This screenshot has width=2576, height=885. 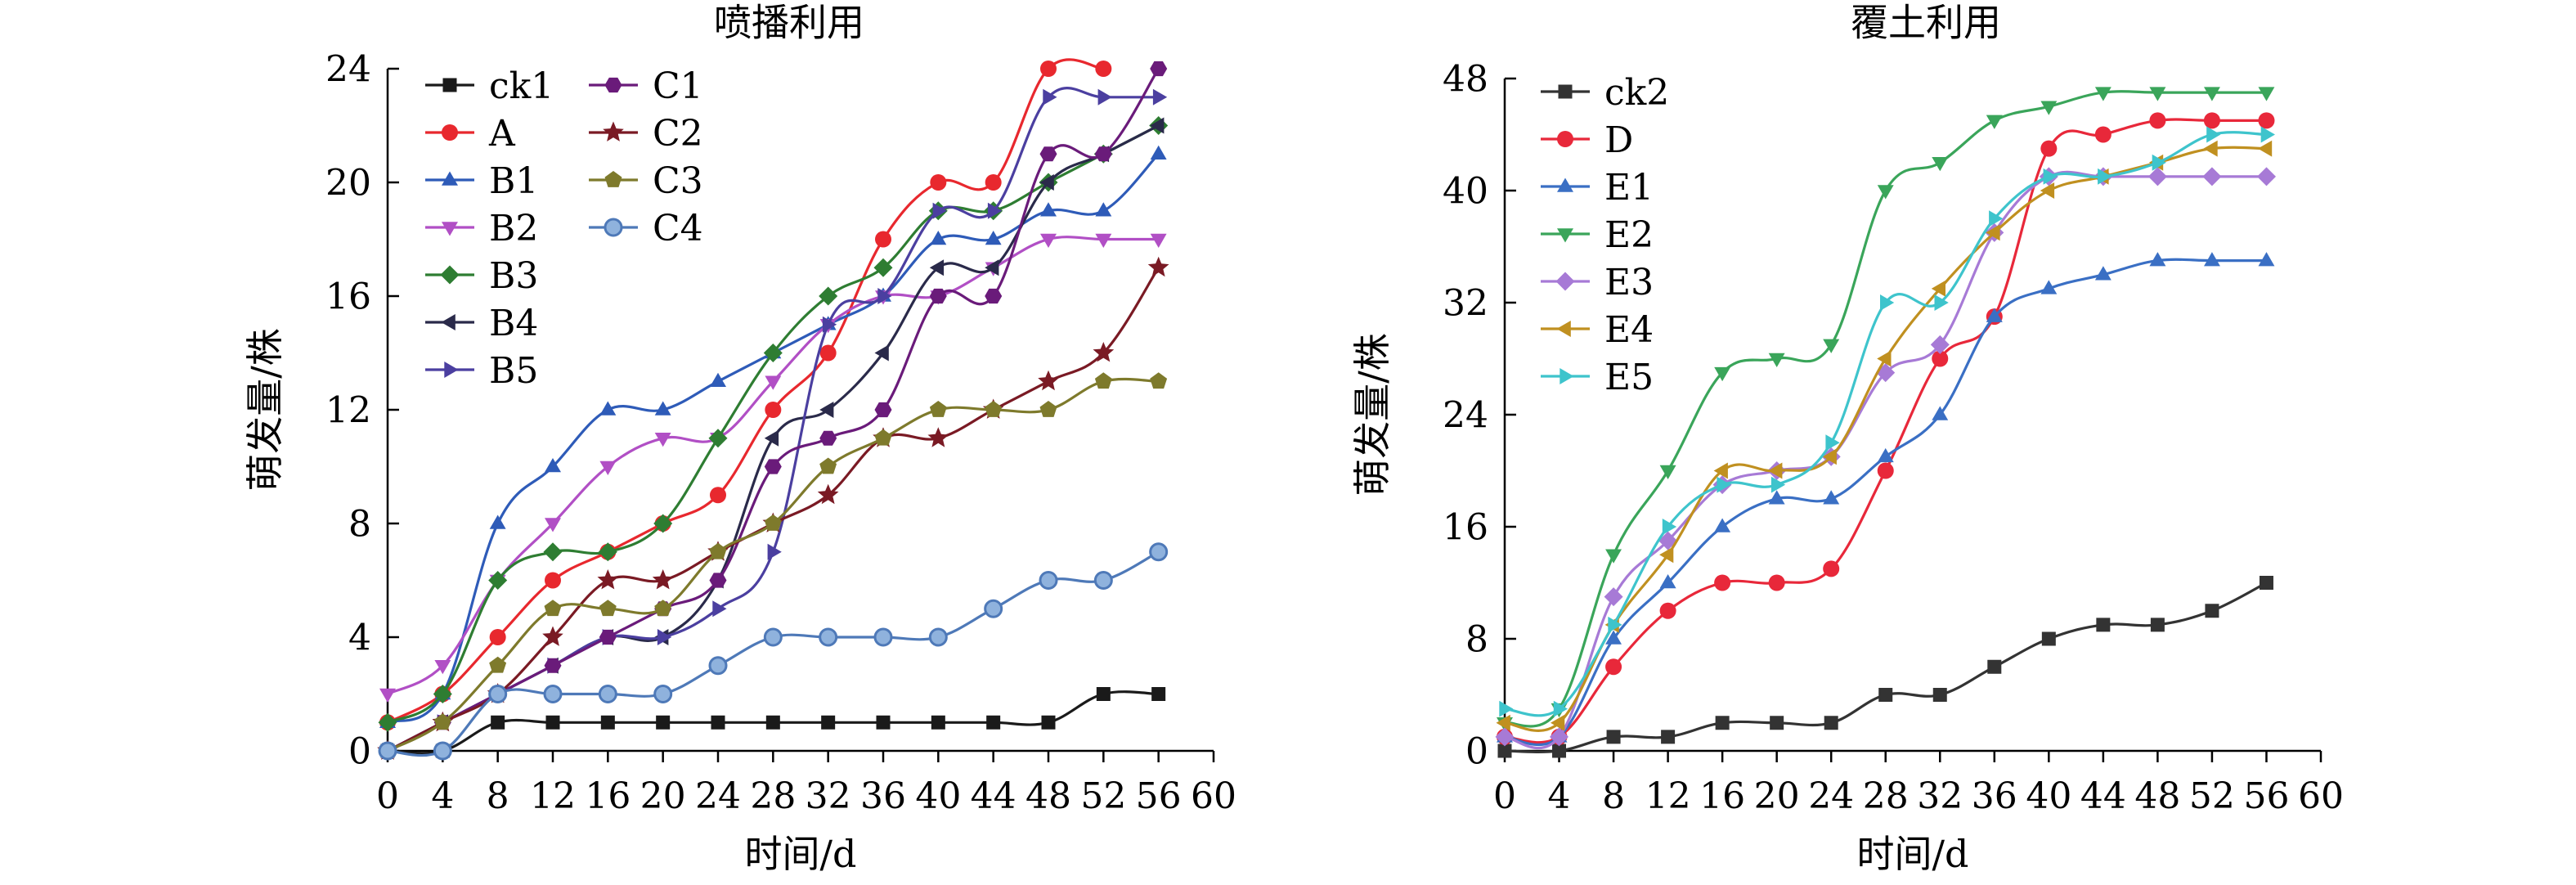 I want to click on y-tick-label: 32, so click(x=1465, y=303).